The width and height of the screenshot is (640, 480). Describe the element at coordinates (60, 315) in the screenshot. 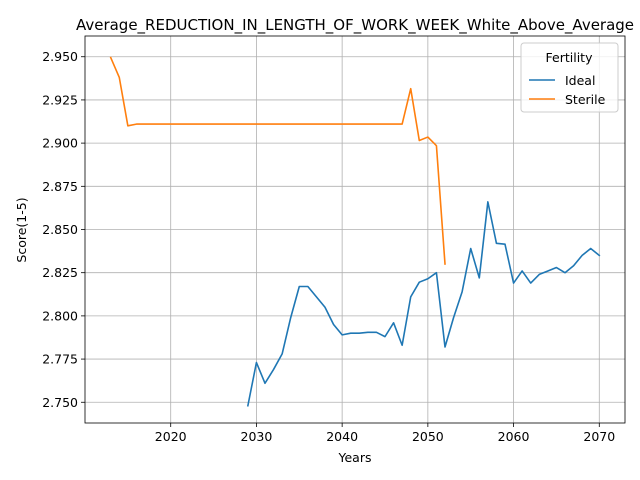

I see `y-tick-label: 2.800` at that location.